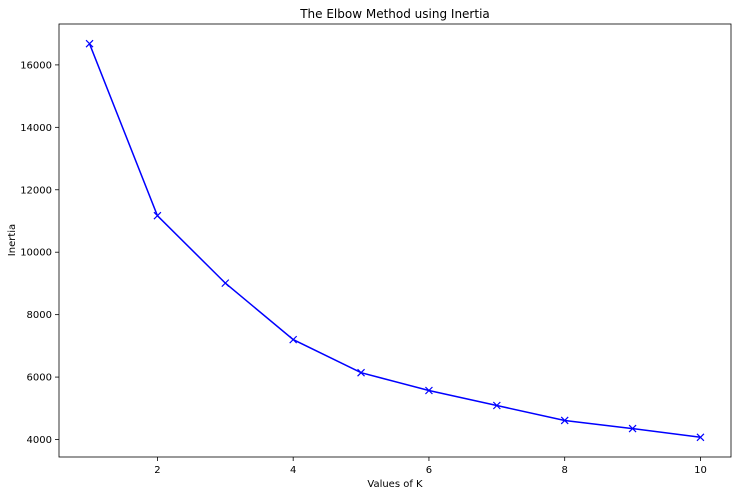 Image resolution: width=736 pixels, height=496 pixels. I want to click on x-axis-title: Values of K, so click(395, 484).